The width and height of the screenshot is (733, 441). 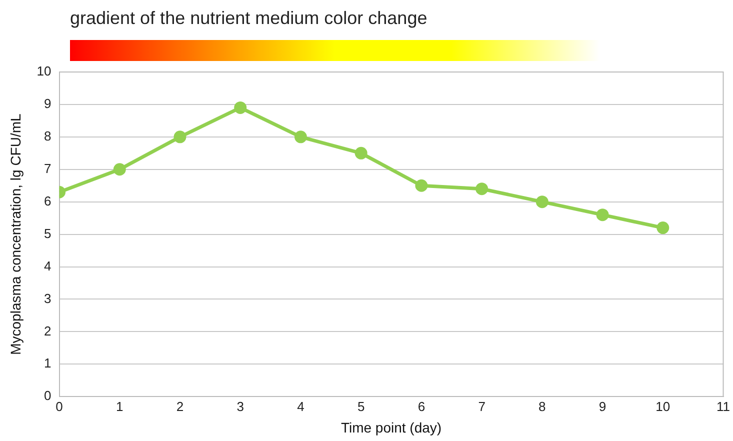 What do you see at coordinates (15, 234) in the screenshot?
I see `y-axis-title: Mycoplasma concentration, lg CFU/mL` at bounding box center [15, 234].